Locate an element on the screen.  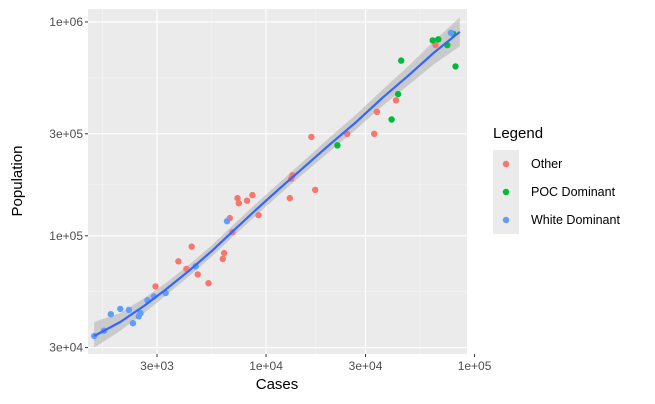
x-axis-title: Cases is located at coordinates (277, 384).